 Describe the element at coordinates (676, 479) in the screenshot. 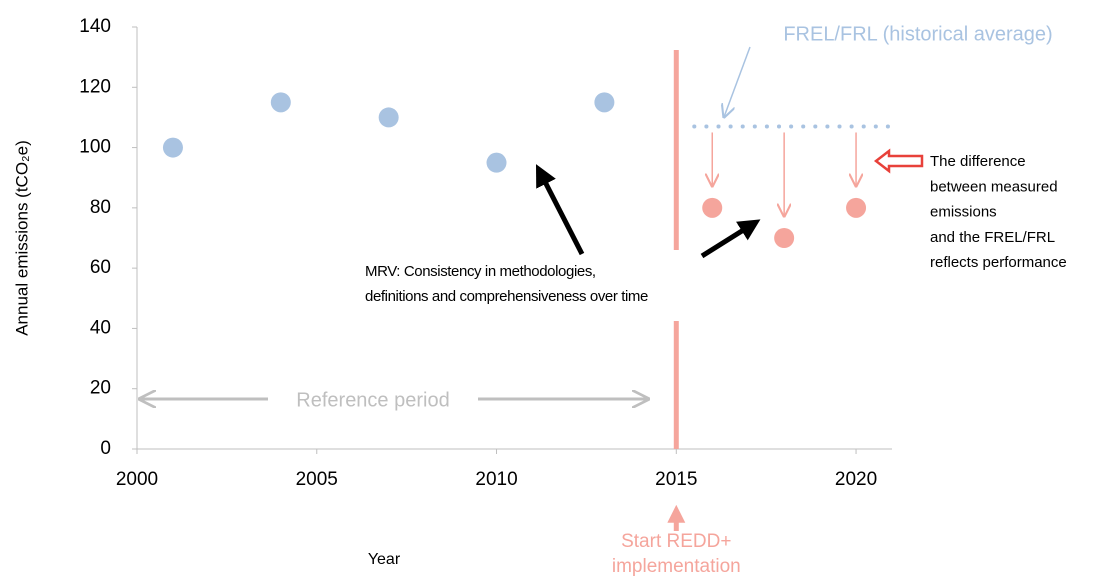

I see `x-tick-label: 2015` at that location.